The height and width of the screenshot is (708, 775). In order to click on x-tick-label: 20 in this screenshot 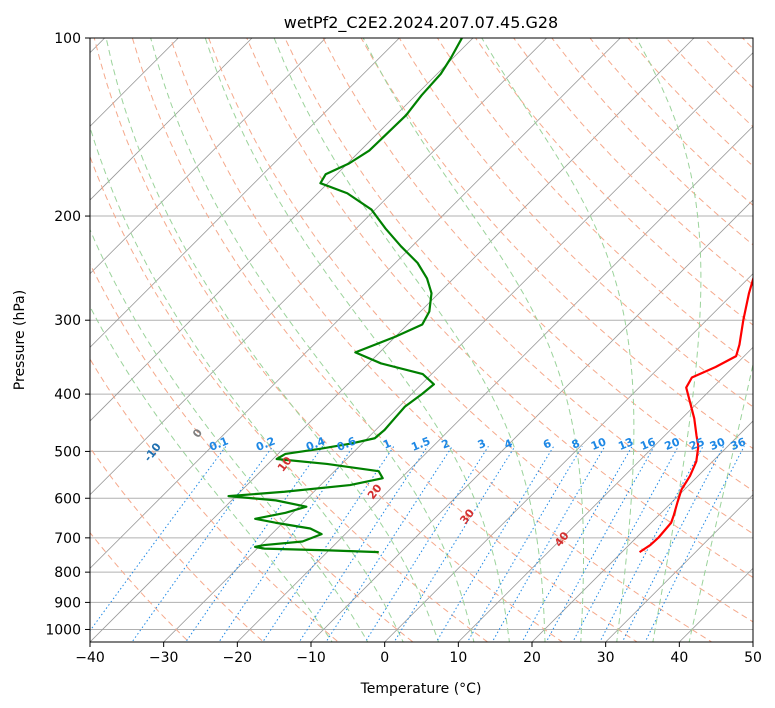, I will do `click(532, 658)`.